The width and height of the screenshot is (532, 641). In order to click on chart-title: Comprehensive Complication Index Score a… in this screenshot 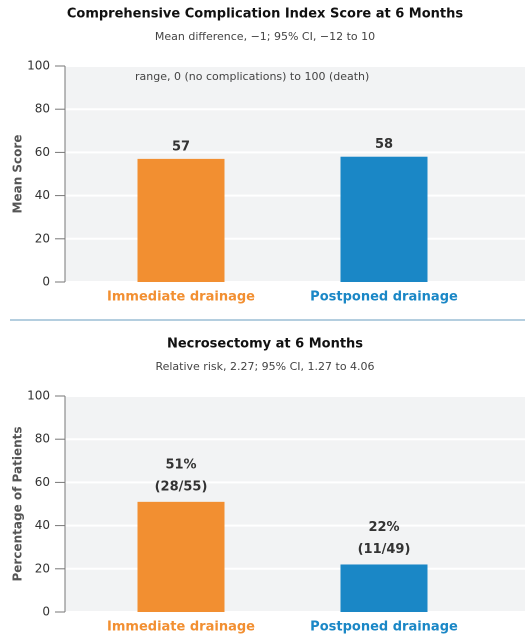, I will do `click(265, 14)`.